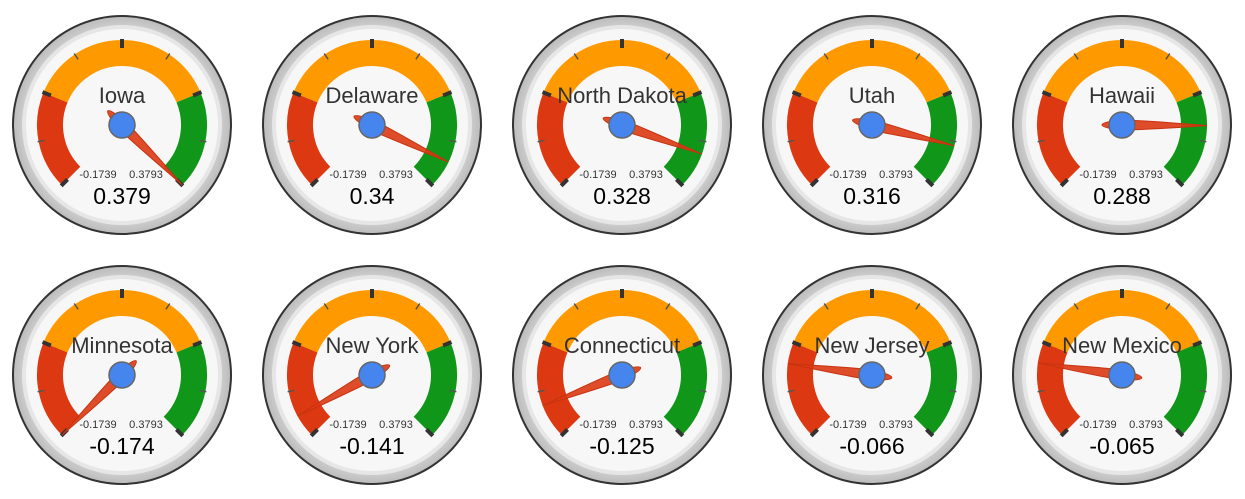 This screenshot has width=1245, height=499. I want to click on gauge-label: Utah, so click(872, 95).